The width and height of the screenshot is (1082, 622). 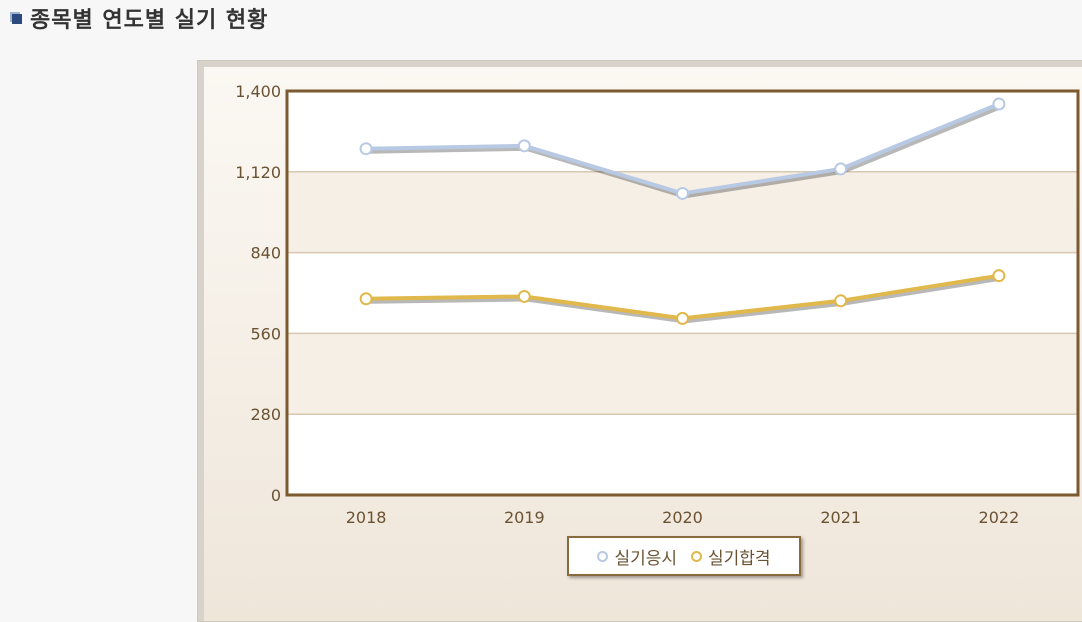 What do you see at coordinates (265, 333) in the screenshot?
I see `y-tick-label: 560` at bounding box center [265, 333].